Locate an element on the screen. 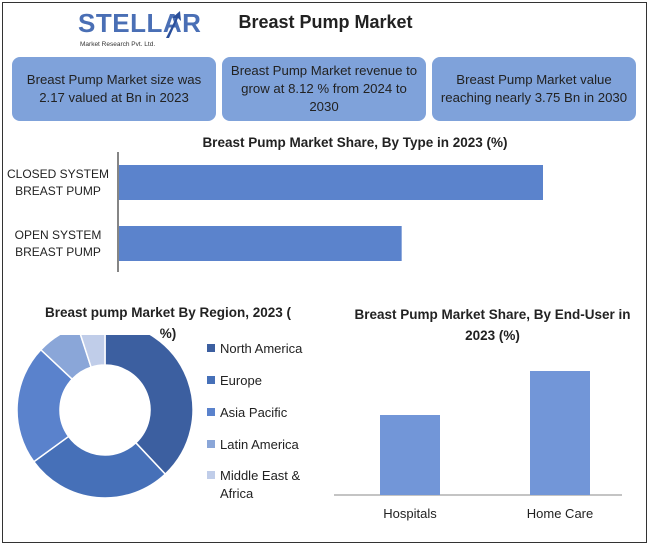 The height and width of the screenshot is (547, 651). legend-label: North America is located at coordinates (261, 348).